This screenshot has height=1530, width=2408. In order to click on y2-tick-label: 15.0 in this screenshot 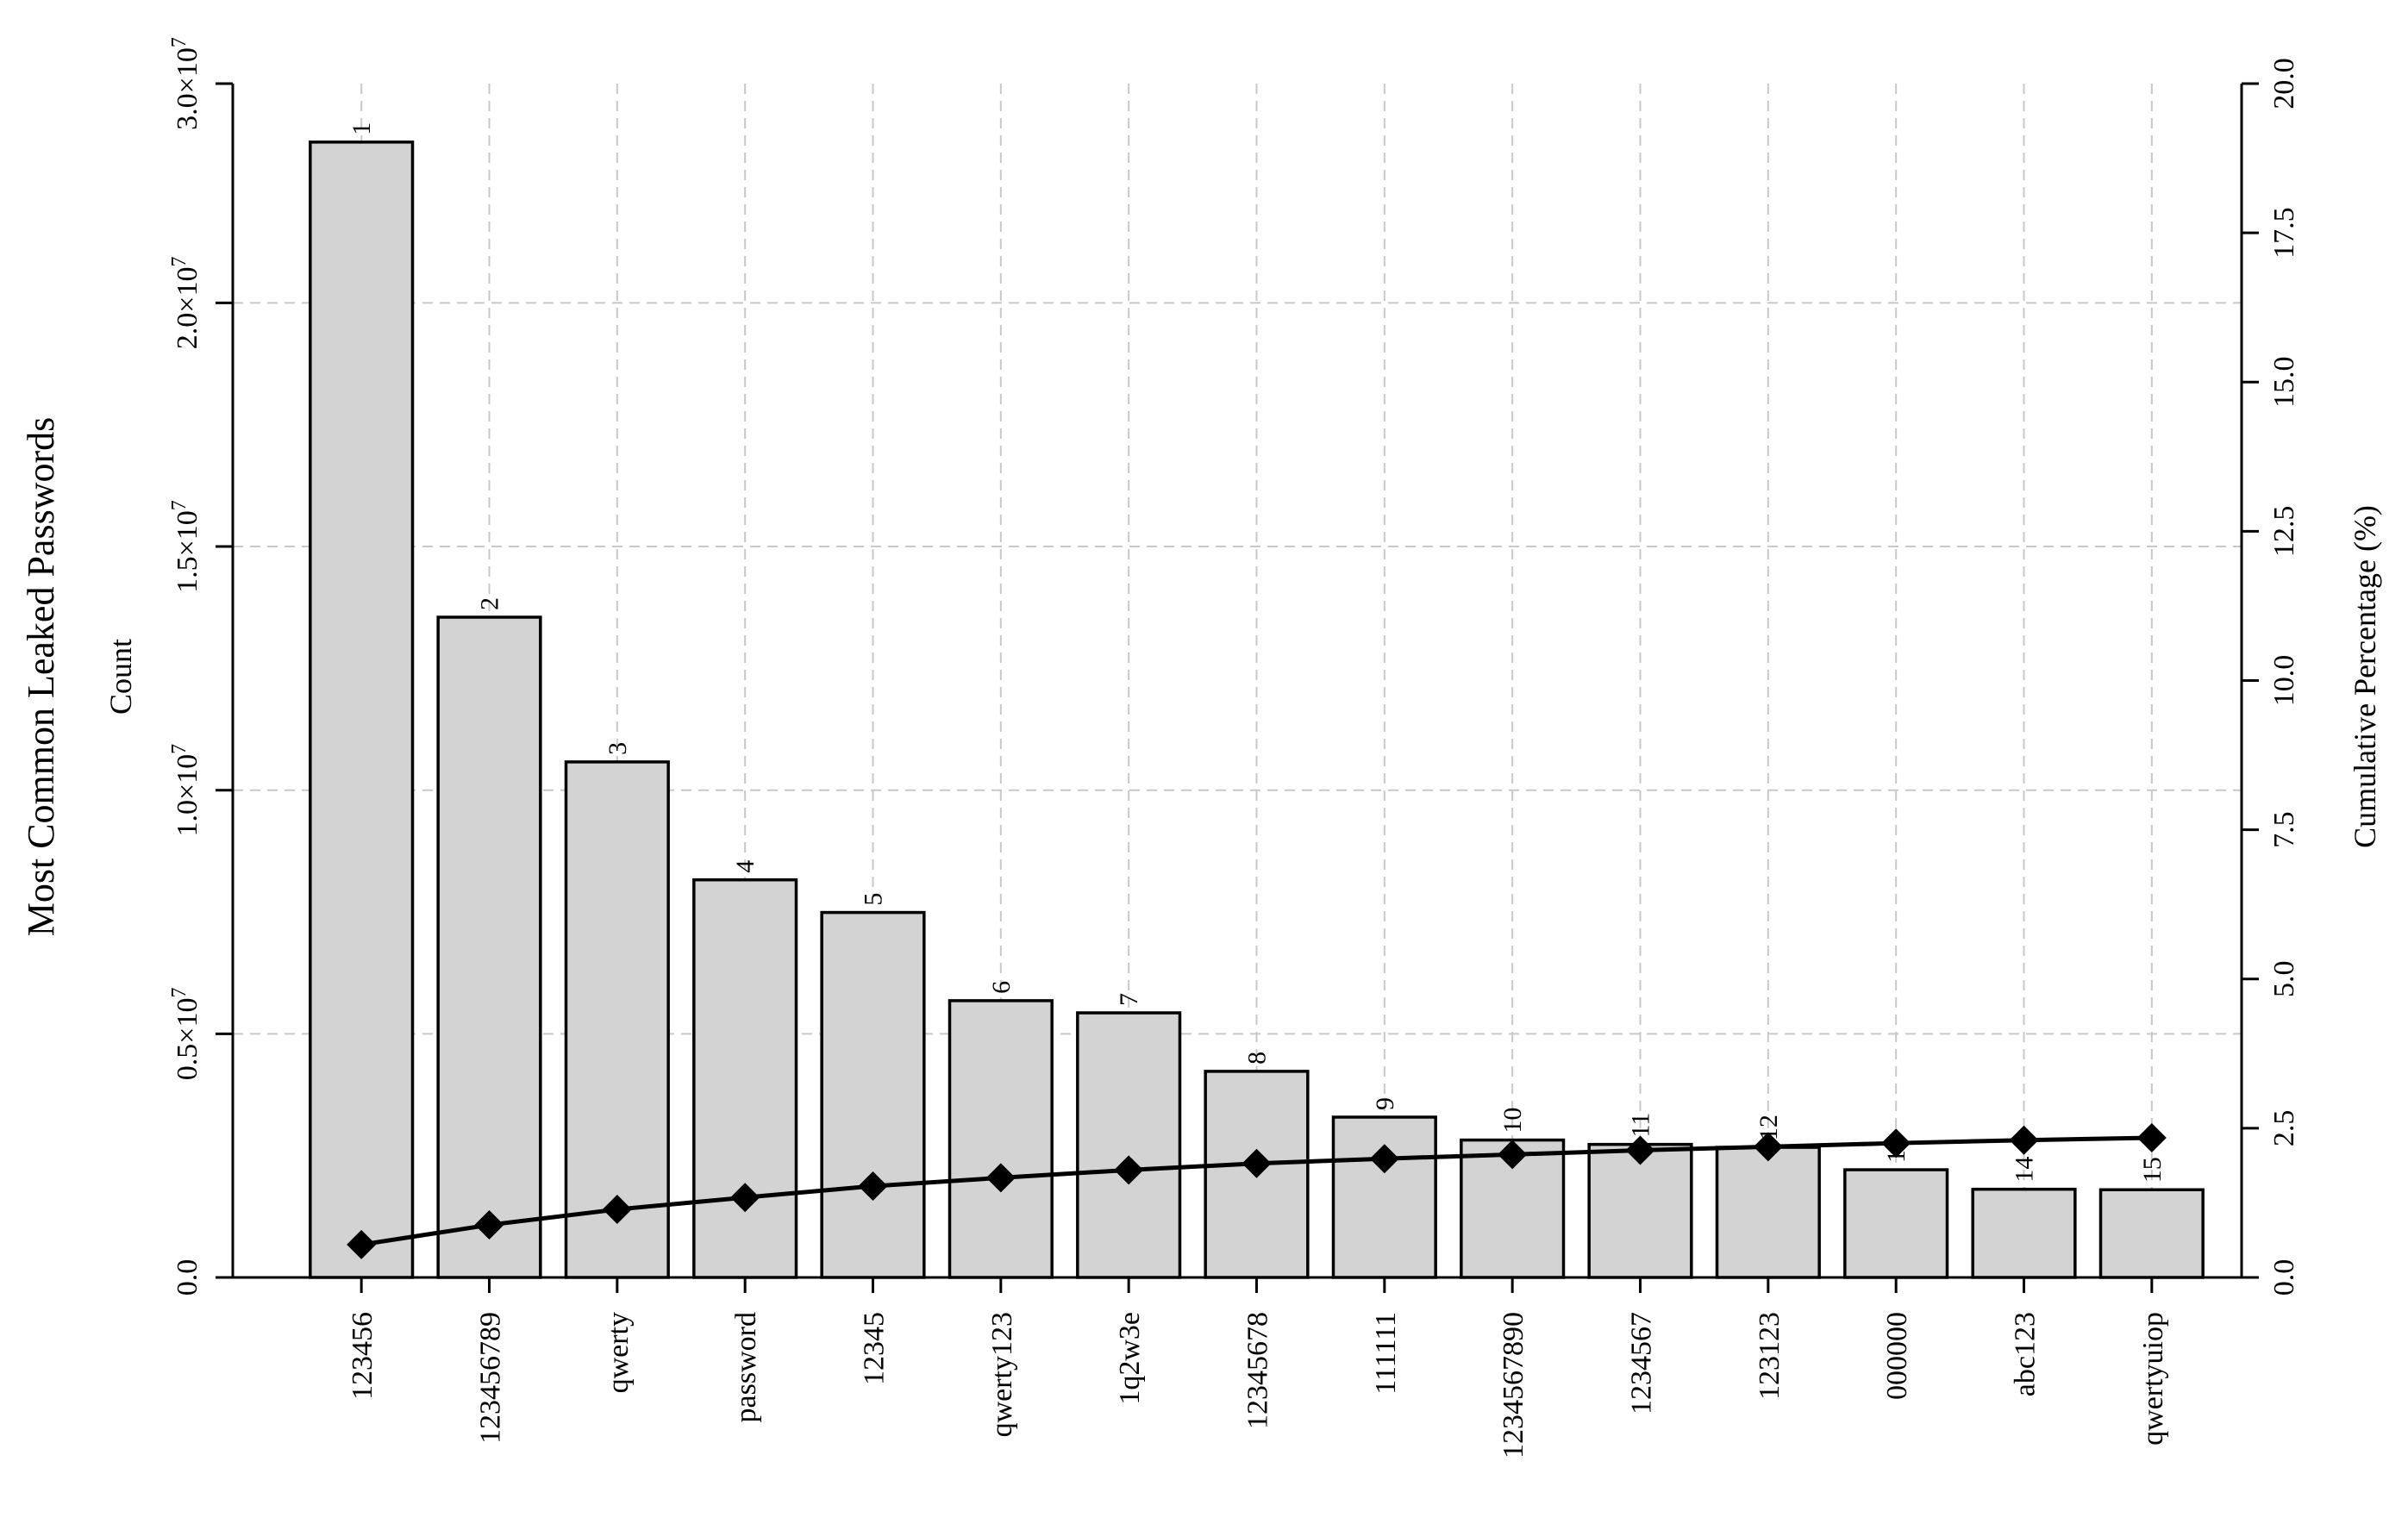, I will do `click(2284, 383)`.